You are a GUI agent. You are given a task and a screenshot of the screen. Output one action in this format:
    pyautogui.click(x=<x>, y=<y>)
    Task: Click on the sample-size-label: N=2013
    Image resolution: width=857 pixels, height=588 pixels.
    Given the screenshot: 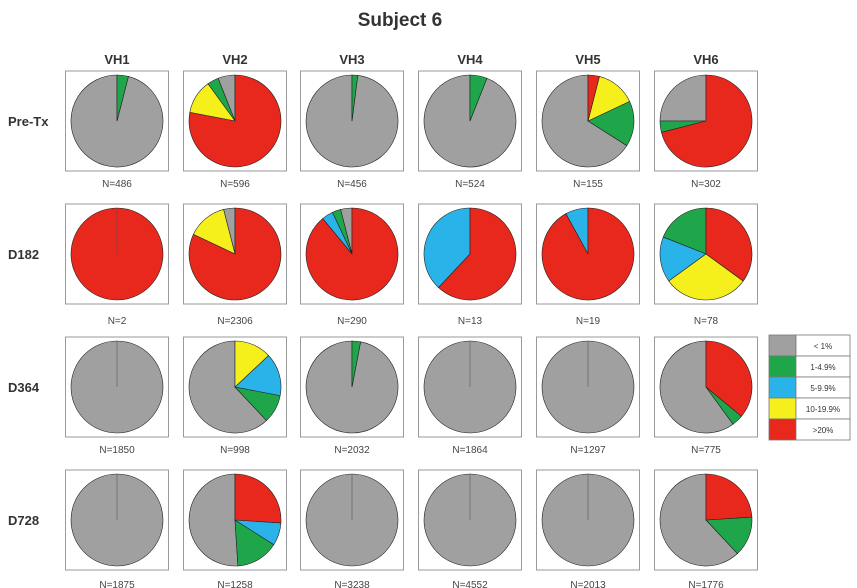 What is the action you would take?
    pyautogui.click(x=588, y=584)
    